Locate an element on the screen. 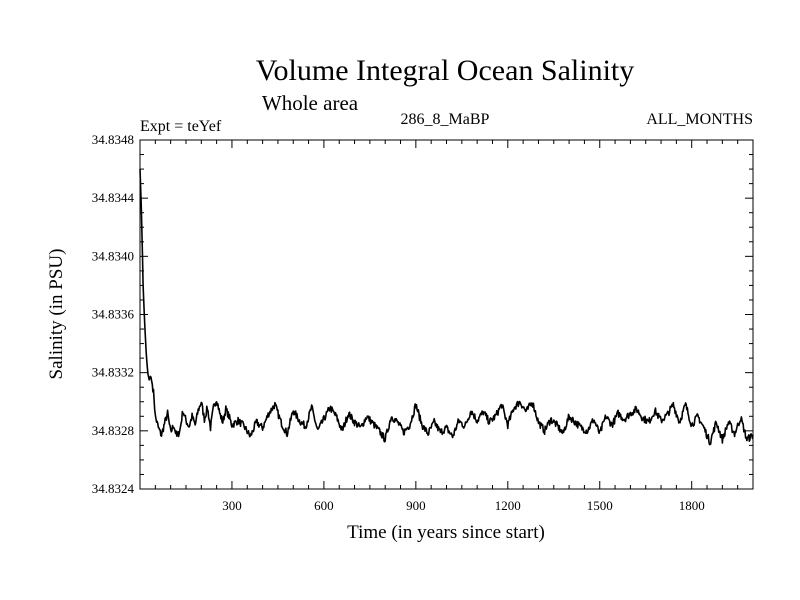  y-tick-label: 34.8324 is located at coordinates (113, 488).